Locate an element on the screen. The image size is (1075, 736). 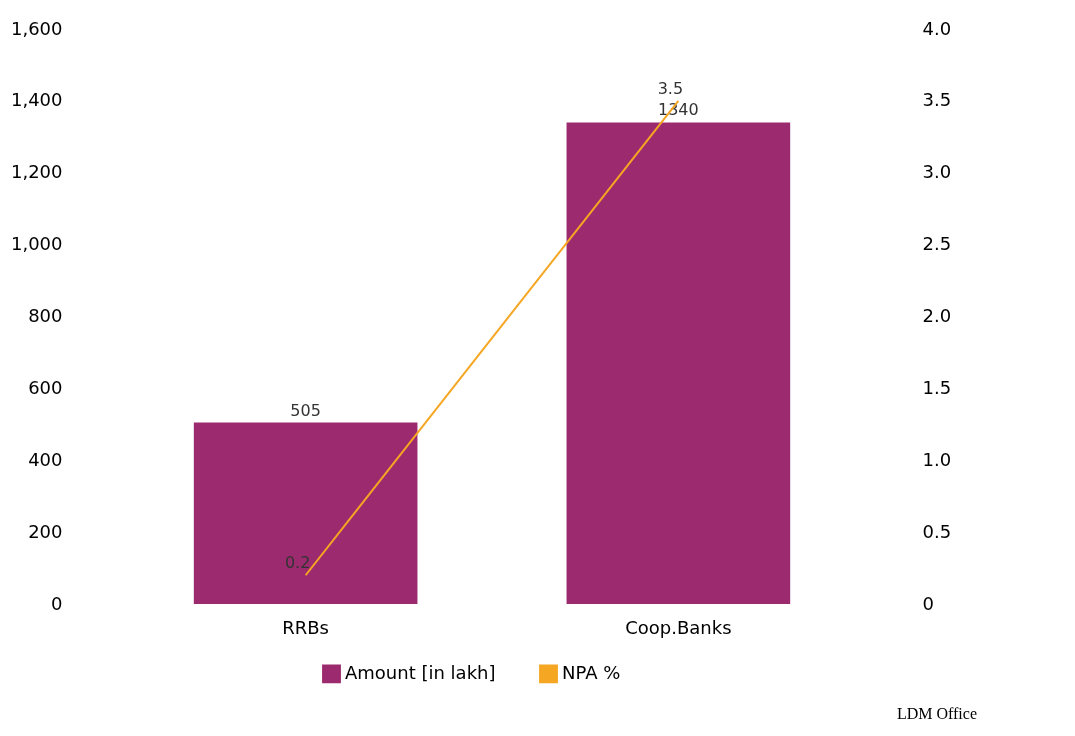
data-label: 505 is located at coordinates (305, 410).